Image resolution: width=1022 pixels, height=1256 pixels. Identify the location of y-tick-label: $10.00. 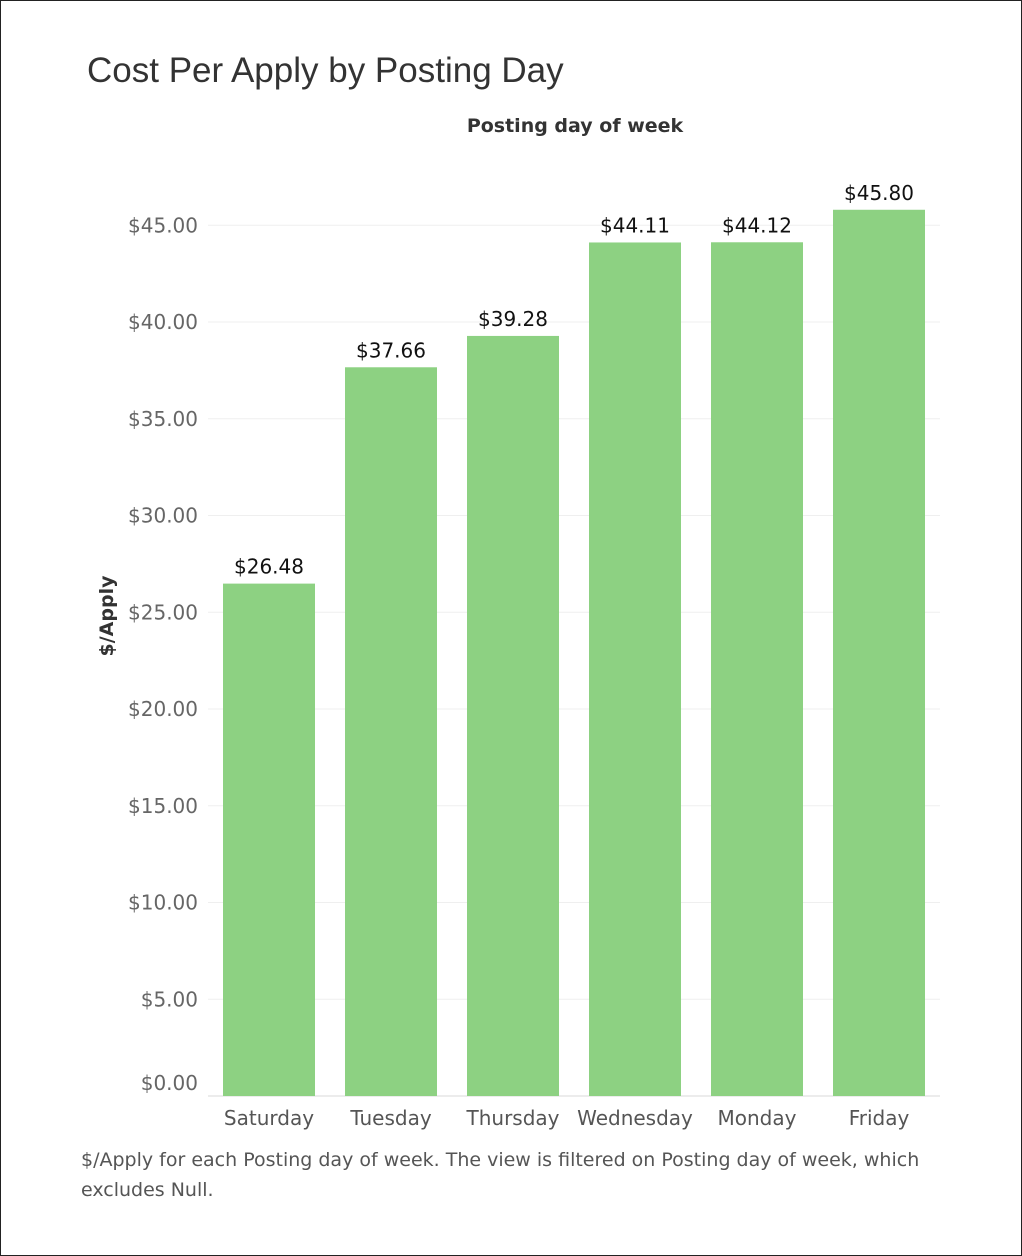
(163, 903).